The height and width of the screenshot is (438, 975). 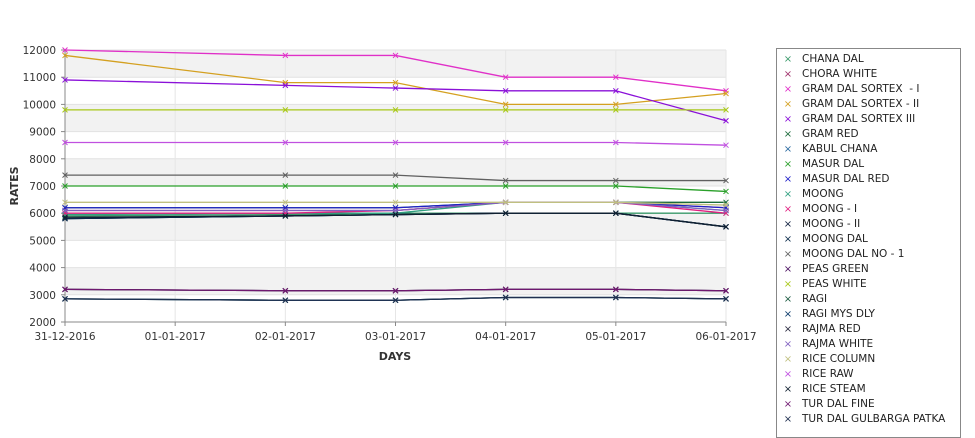 What do you see at coordinates (859, 119) in the screenshot?
I see `legend-label: GRAM DAL SORTEX III` at bounding box center [859, 119].